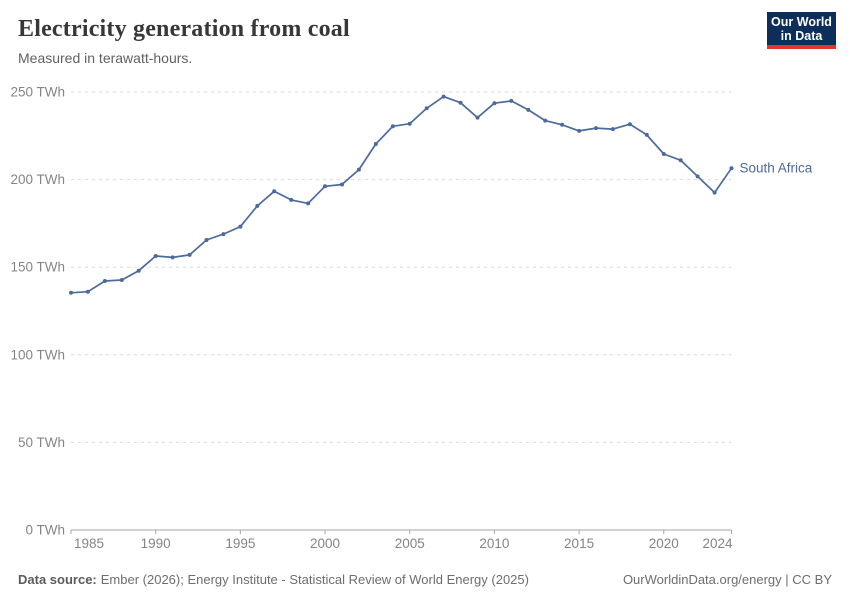  Describe the element at coordinates (727, 579) in the screenshot. I see `footer-license-link: OurWorldinData.org/energy | CC BY` at that location.